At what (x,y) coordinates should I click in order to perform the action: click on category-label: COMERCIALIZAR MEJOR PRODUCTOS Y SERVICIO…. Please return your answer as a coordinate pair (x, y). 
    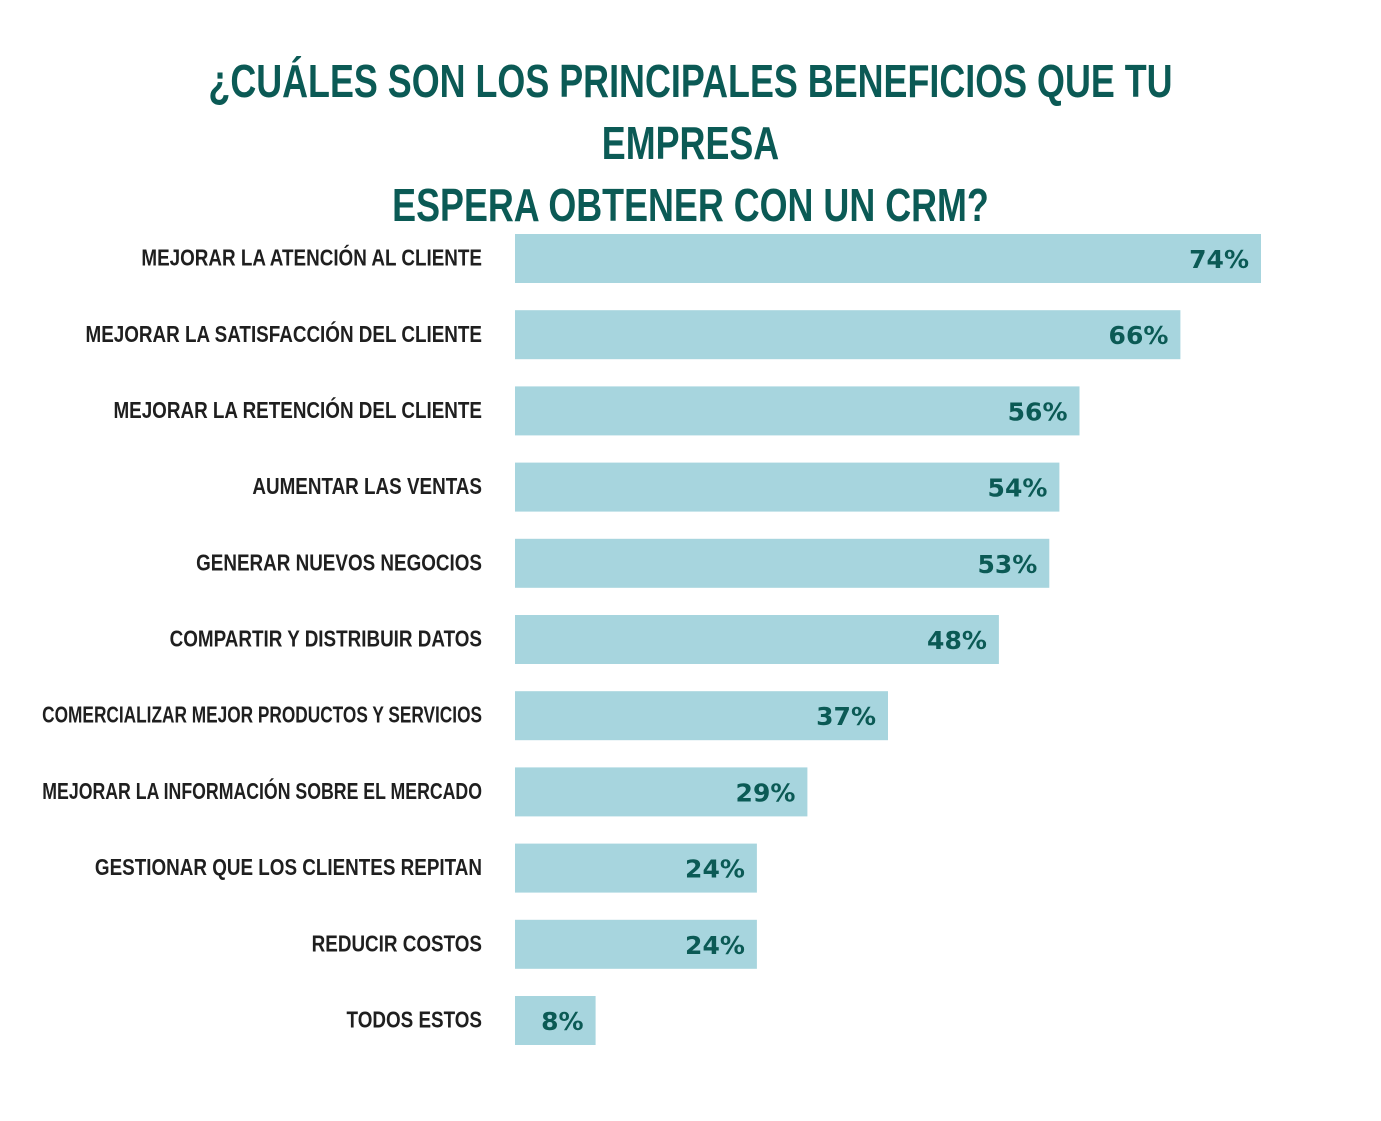
    Looking at the image, I should click on (262, 715).